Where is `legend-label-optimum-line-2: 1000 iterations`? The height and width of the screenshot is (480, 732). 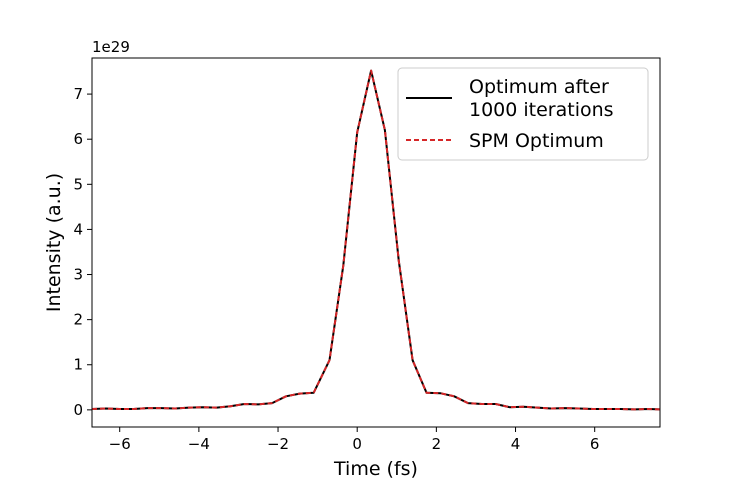
legend-label-optimum-line-2: 1000 iterations is located at coordinates (541, 110).